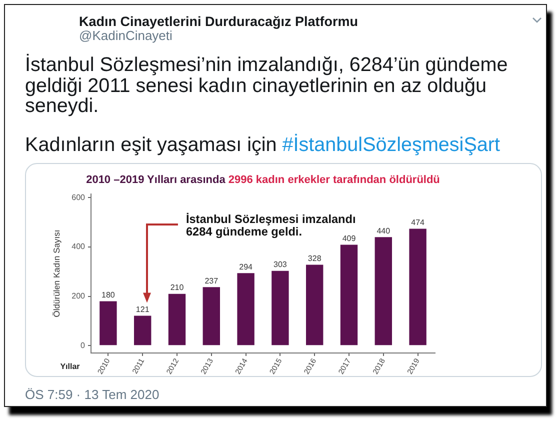  I want to click on x-axis-title: Yıllar, so click(70, 367).